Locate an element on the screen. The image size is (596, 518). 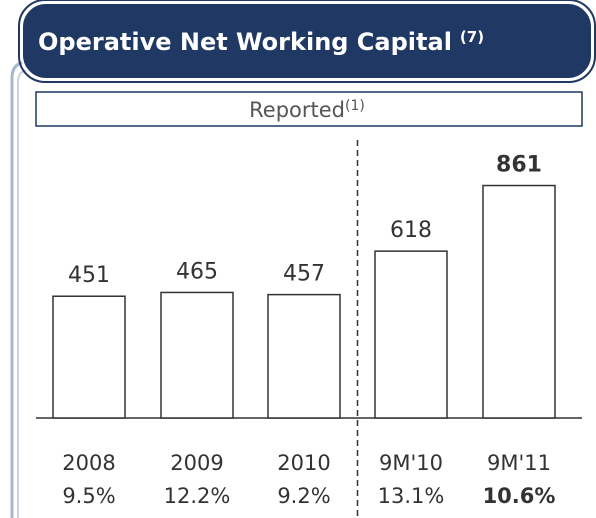
frame is located at coordinates (25, 289).